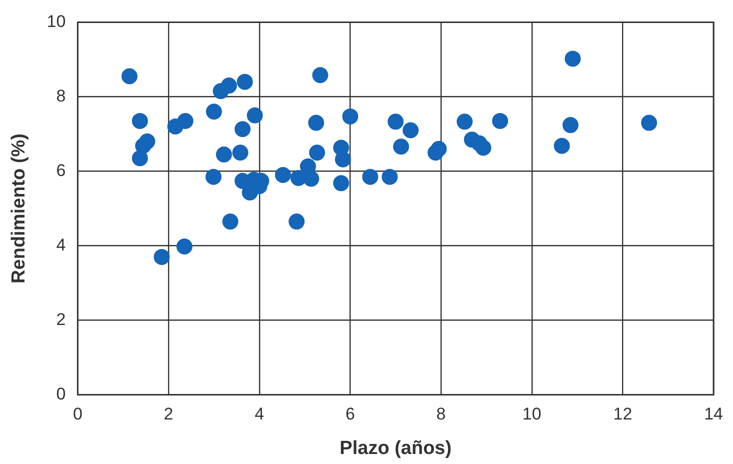  Describe the element at coordinates (56, 21) in the screenshot. I see `y-tick-label: 10` at that location.